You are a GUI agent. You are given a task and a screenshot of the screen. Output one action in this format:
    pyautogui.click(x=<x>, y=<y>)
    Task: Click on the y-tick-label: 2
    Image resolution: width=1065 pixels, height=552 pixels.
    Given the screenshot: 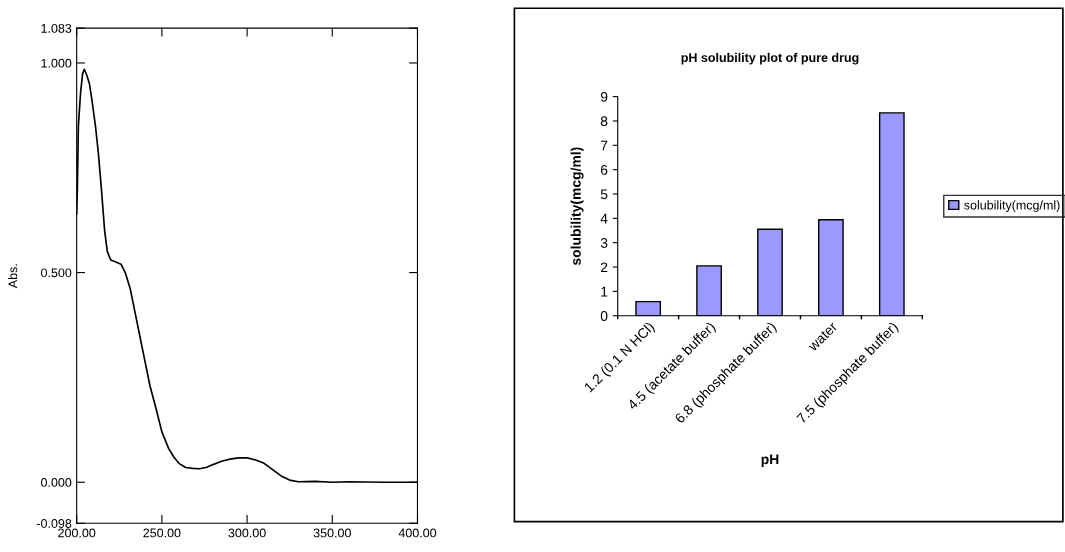 What is the action you would take?
    pyautogui.click(x=604, y=267)
    